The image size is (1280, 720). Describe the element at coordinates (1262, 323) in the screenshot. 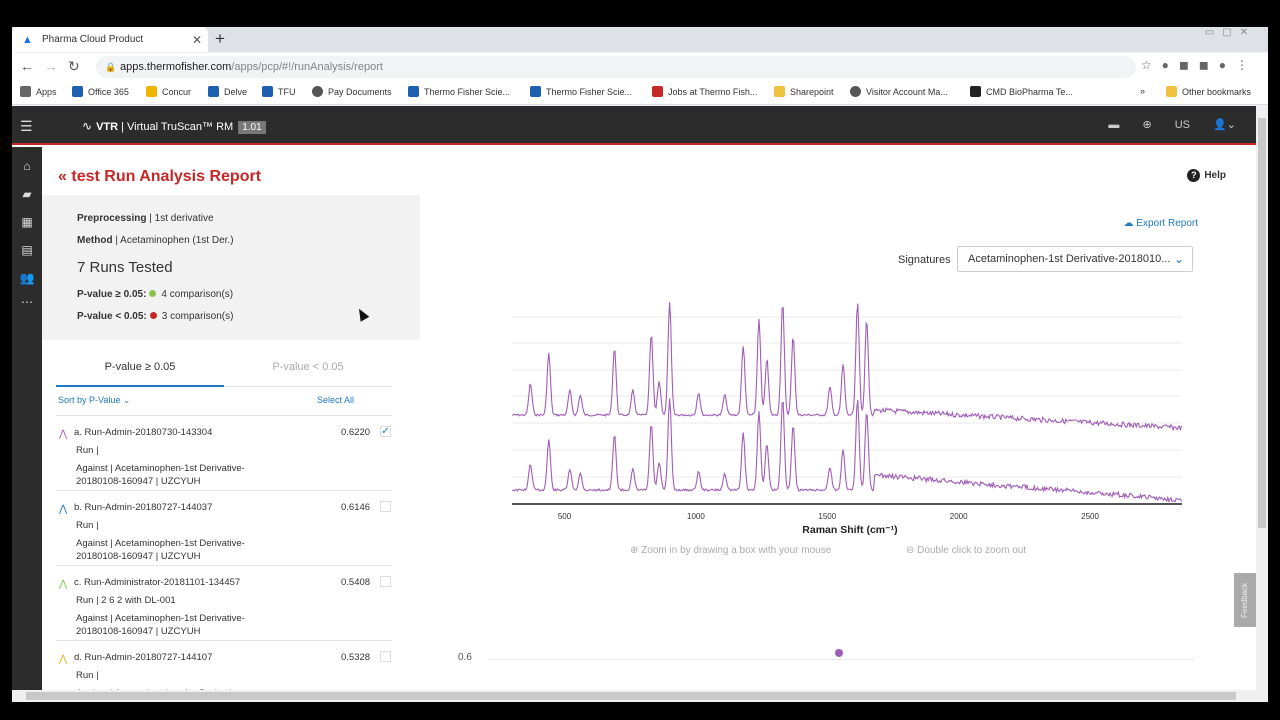

I see `vertical-scroll-thumb` at that location.